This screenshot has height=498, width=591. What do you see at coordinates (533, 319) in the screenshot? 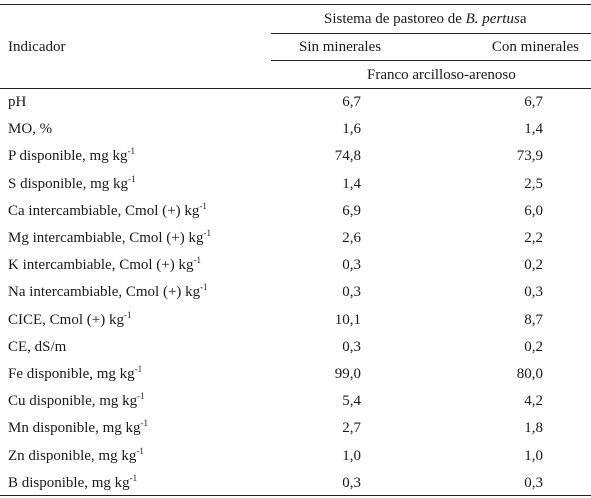
I see `value-con-minerales: 8,7` at bounding box center [533, 319].